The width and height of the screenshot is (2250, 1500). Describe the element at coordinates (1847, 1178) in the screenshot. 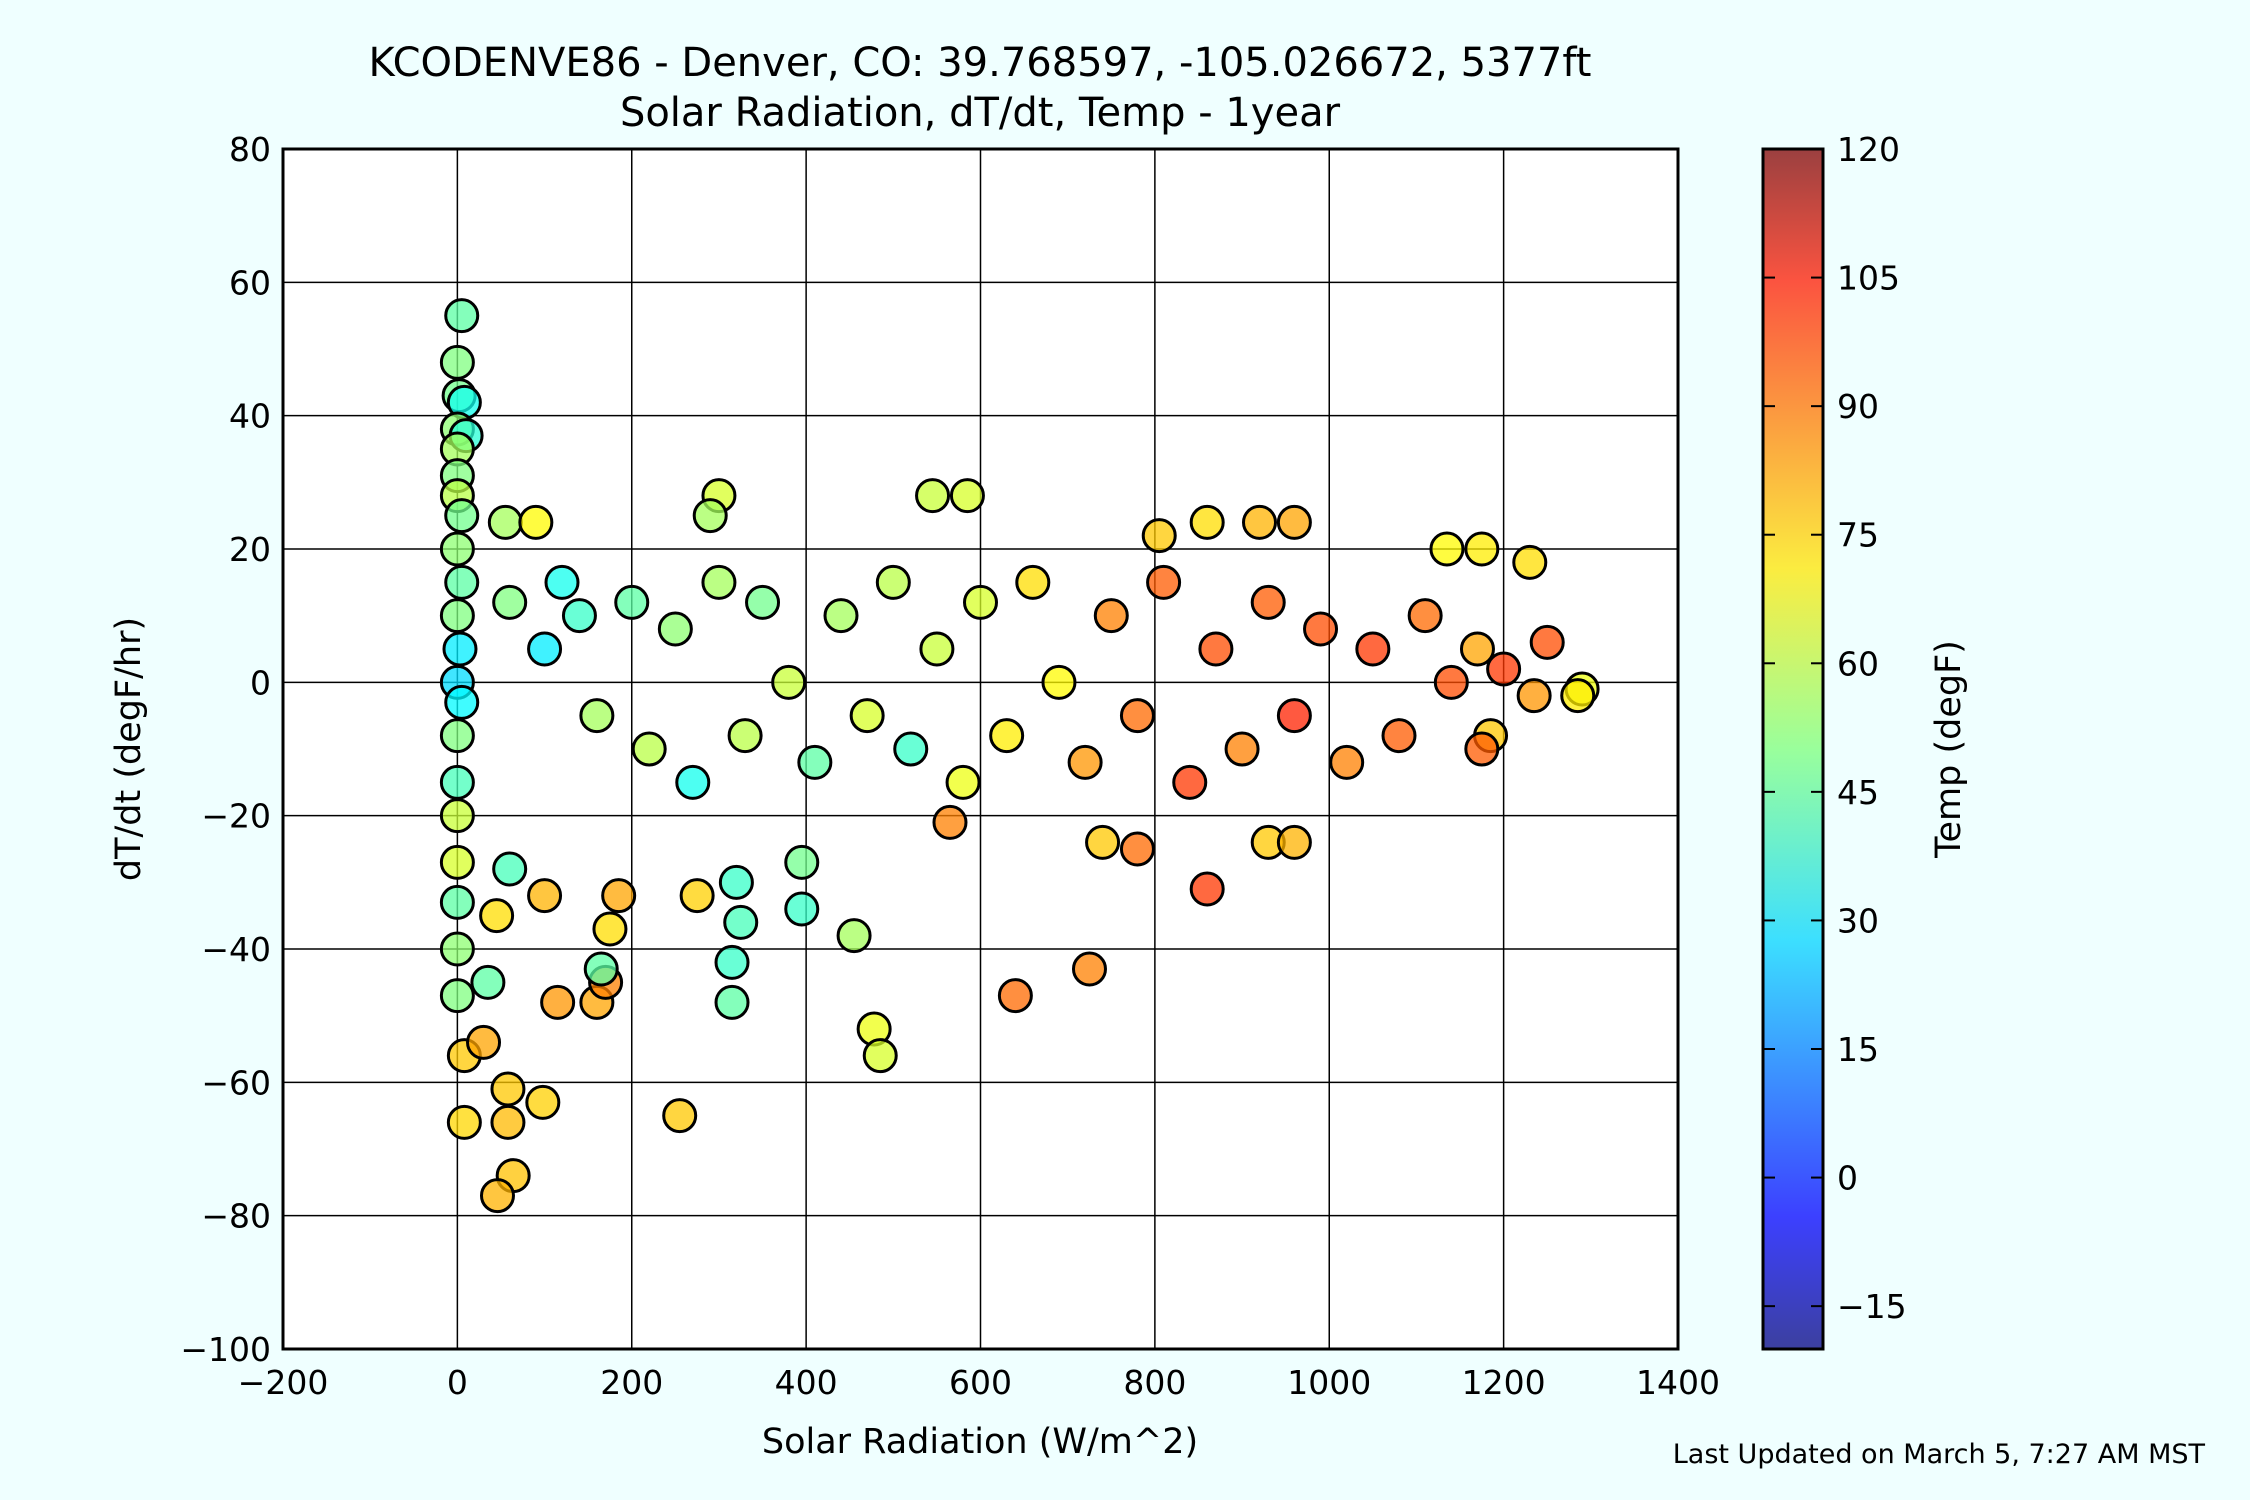

I see `colorbar-tick-label: 0` at that location.